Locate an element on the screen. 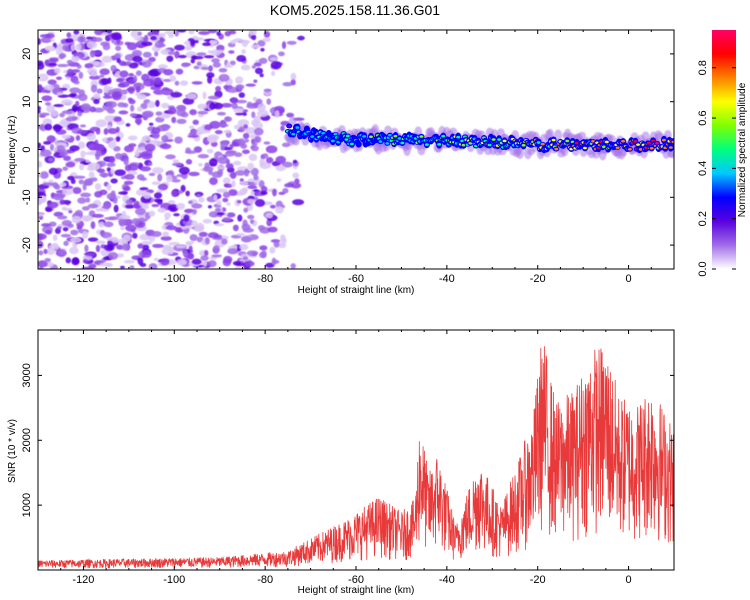 This screenshot has width=750, height=600. y-tick-label: -10 is located at coordinates (27, 197).